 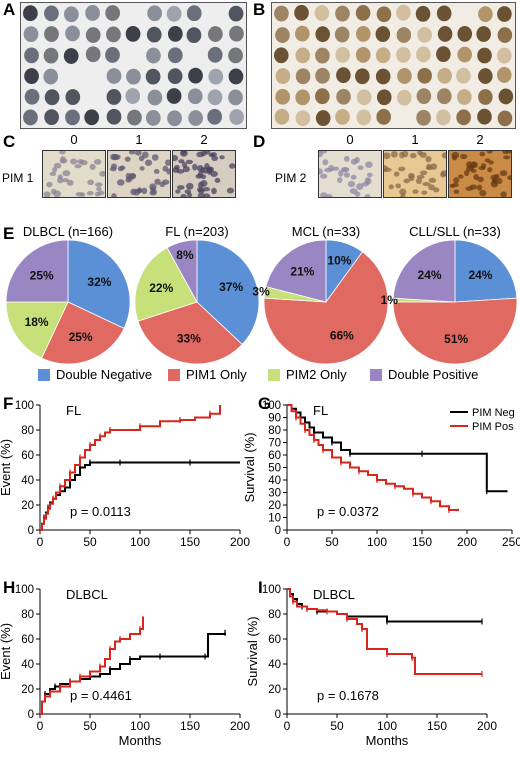 I want to click on x-tick-label: 50, so click(x=337, y=726).